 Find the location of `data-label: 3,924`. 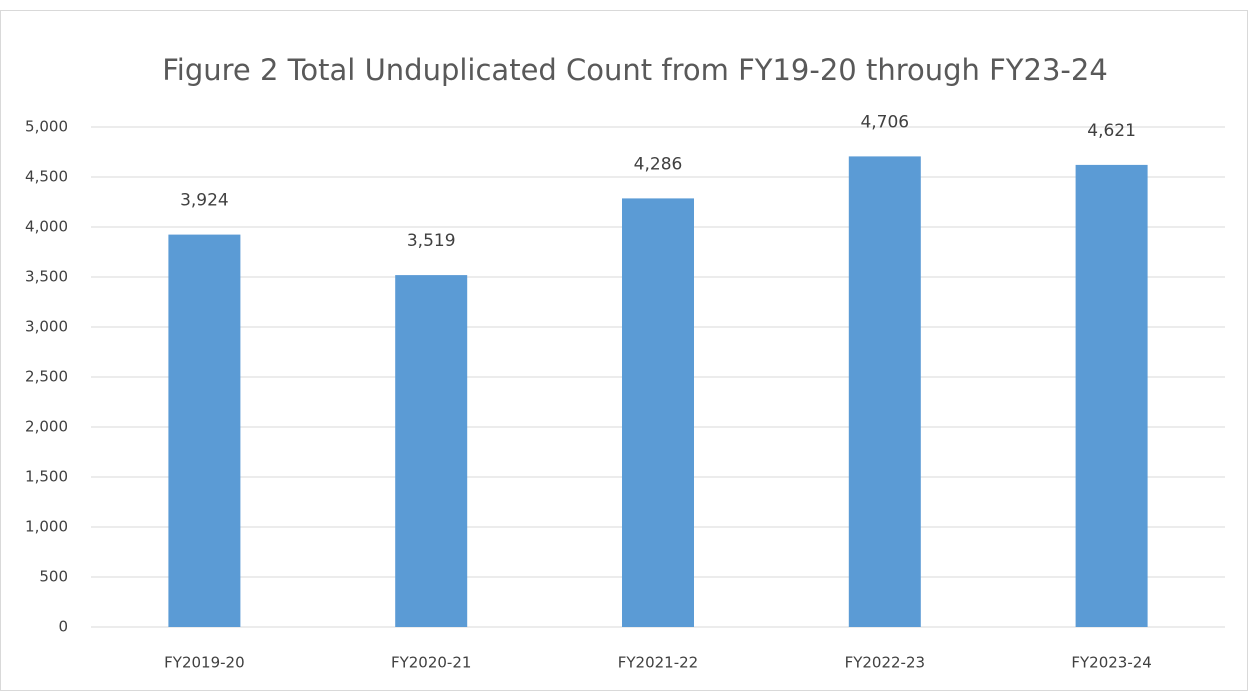

data-label: 3,924 is located at coordinates (204, 201).